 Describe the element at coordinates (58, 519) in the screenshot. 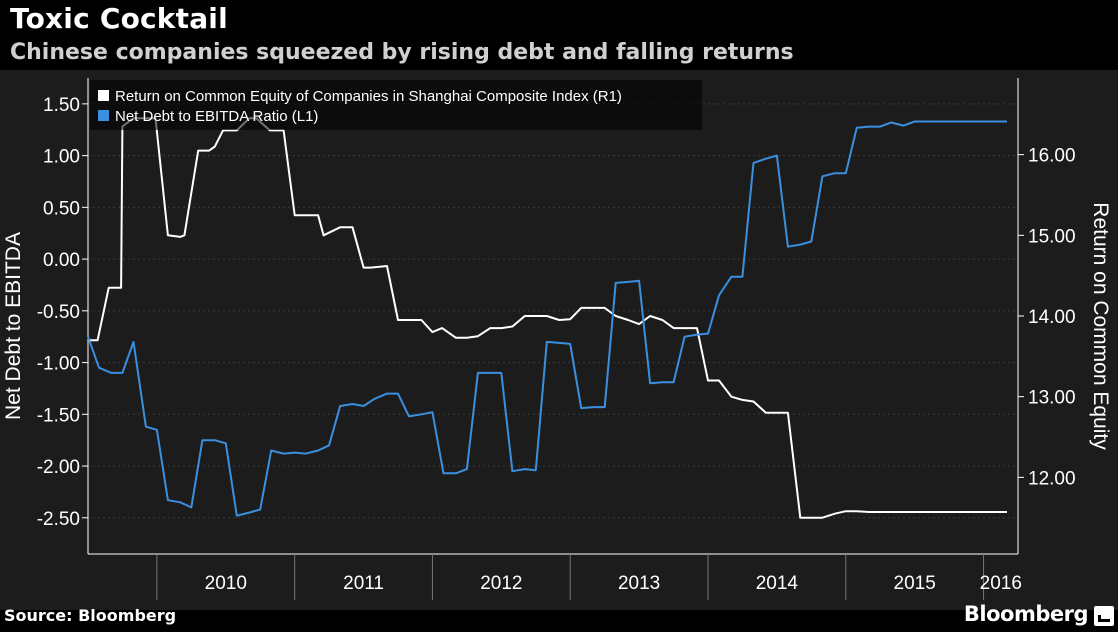

I see `left-tick-label: -2.50` at that location.